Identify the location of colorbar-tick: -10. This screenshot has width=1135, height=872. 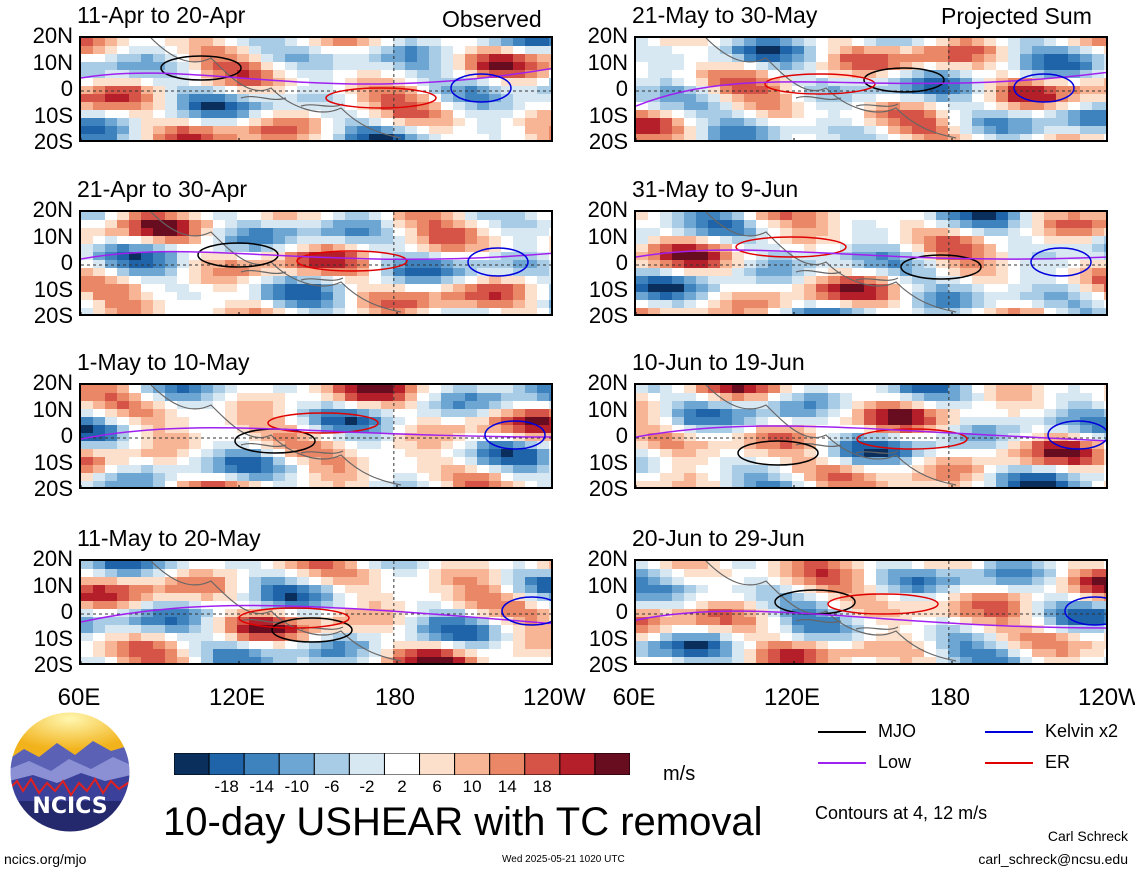
(297, 786).